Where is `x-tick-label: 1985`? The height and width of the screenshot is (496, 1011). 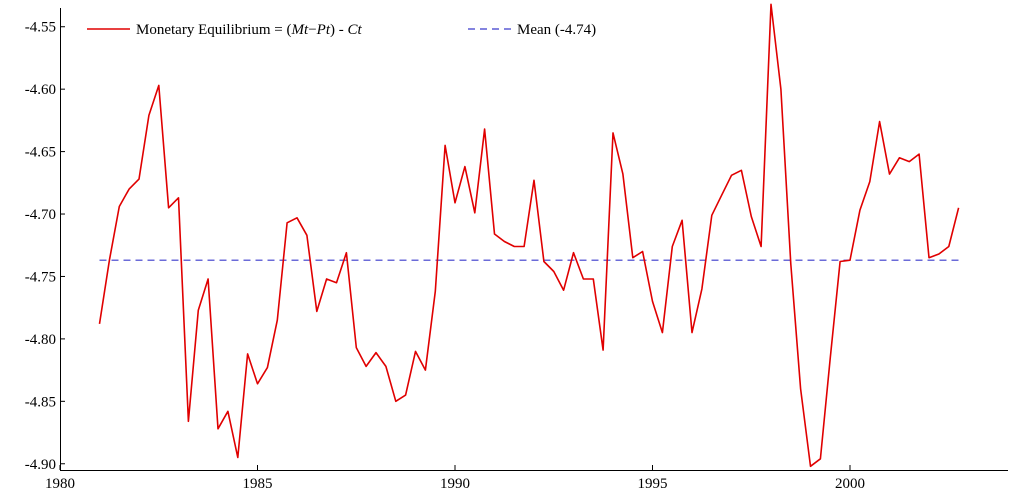
x-tick-label: 1985 is located at coordinates (258, 484).